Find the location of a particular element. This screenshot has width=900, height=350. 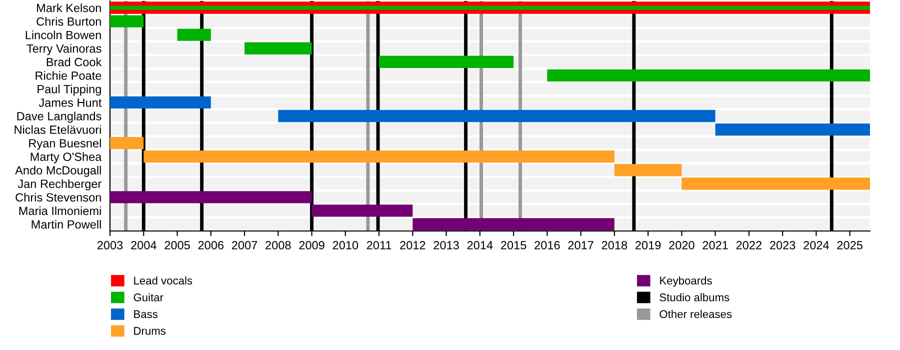

legend-label: Lead vocals is located at coordinates (163, 280).